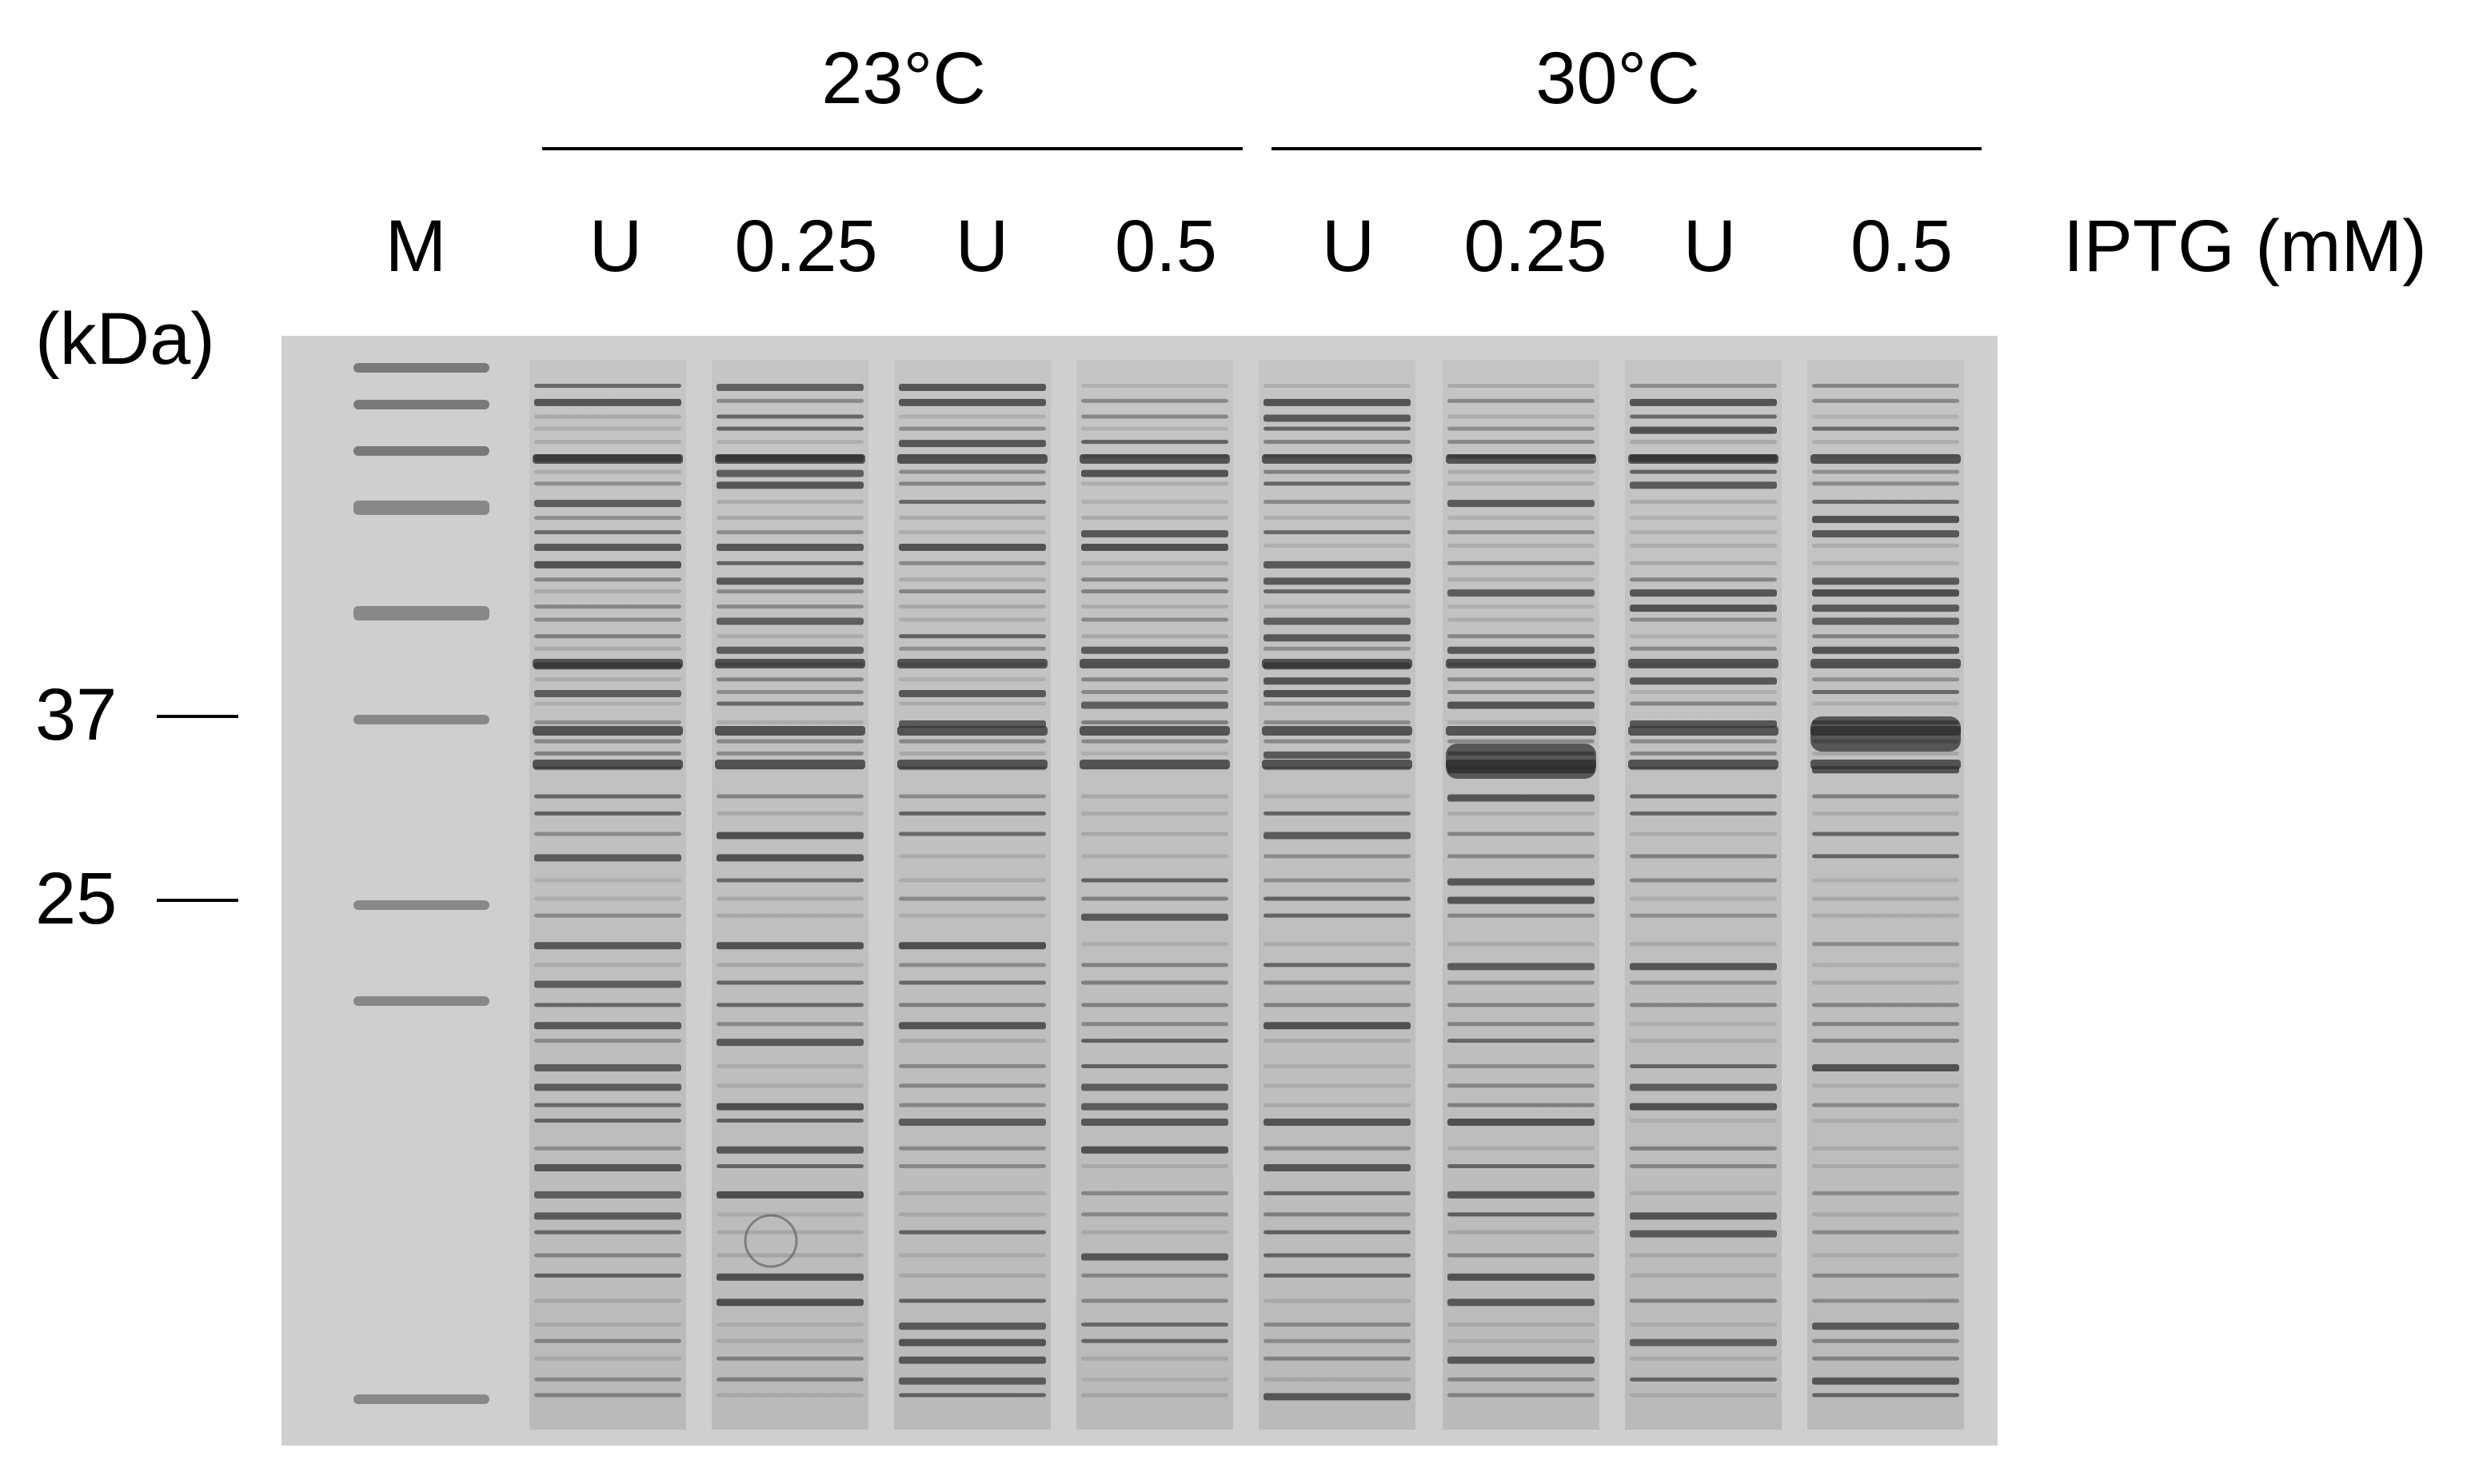 The height and width of the screenshot is (1484, 2471). Describe the element at coordinates (1535, 246) in the screenshot. I see `lane-label-30-025: 0.25` at that location.